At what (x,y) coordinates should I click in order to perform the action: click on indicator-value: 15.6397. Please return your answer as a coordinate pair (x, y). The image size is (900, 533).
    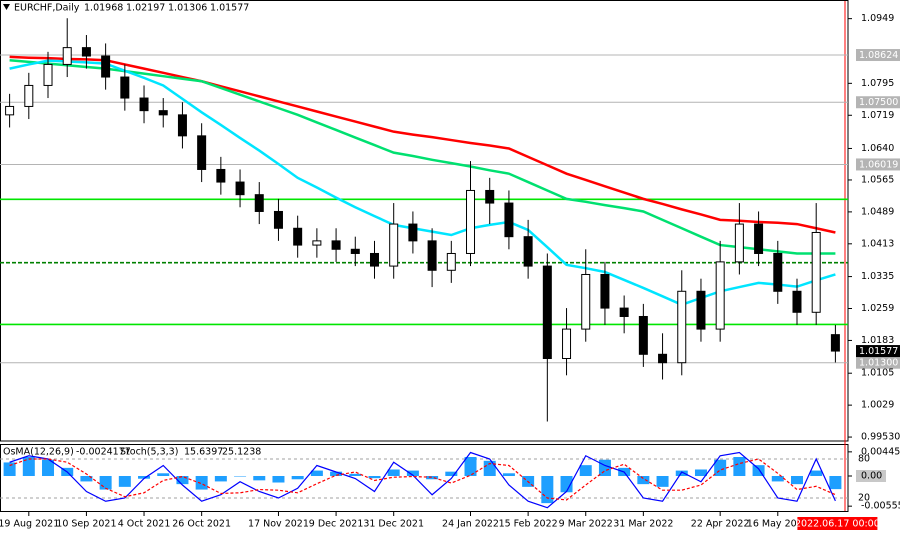
    Looking at the image, I should click on (203, 452).